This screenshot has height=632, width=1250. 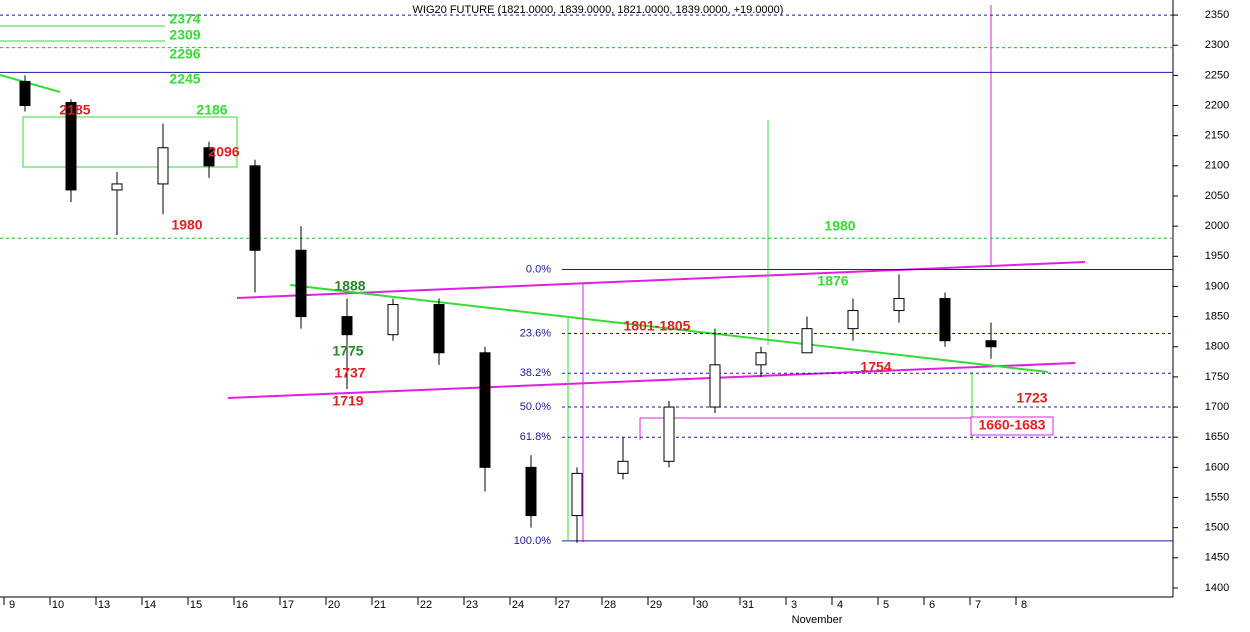 What do you see at coordinates (150, 605) in the screenshot?
I see `x-tick-label: 14` at bounding box center [150, 605].